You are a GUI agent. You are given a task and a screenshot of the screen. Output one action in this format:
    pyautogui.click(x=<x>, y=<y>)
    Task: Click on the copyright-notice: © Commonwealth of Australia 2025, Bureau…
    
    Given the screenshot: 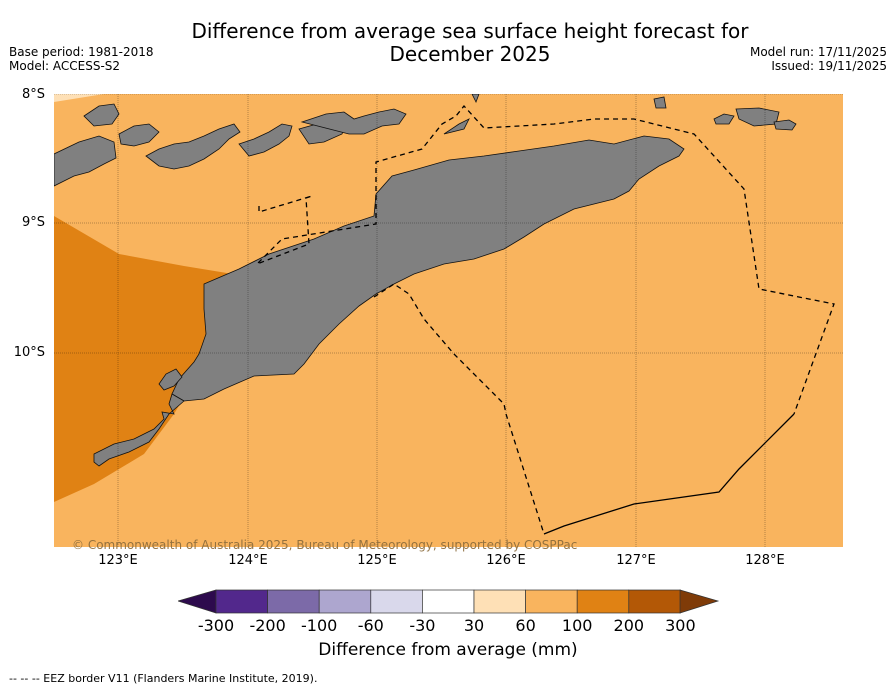 What is the action you would take?
    pyautogui.click(x=325, y=545)
    